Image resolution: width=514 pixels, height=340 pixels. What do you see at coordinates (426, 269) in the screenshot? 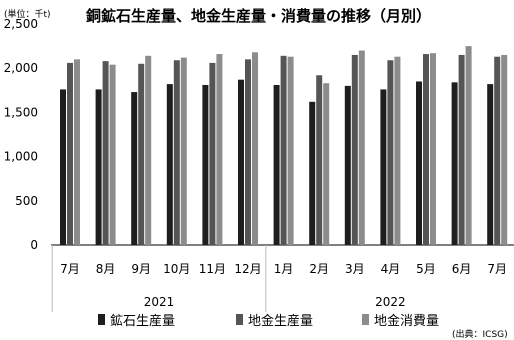
I see `x-tick-label: 5月` at bounding box center [426, 269].